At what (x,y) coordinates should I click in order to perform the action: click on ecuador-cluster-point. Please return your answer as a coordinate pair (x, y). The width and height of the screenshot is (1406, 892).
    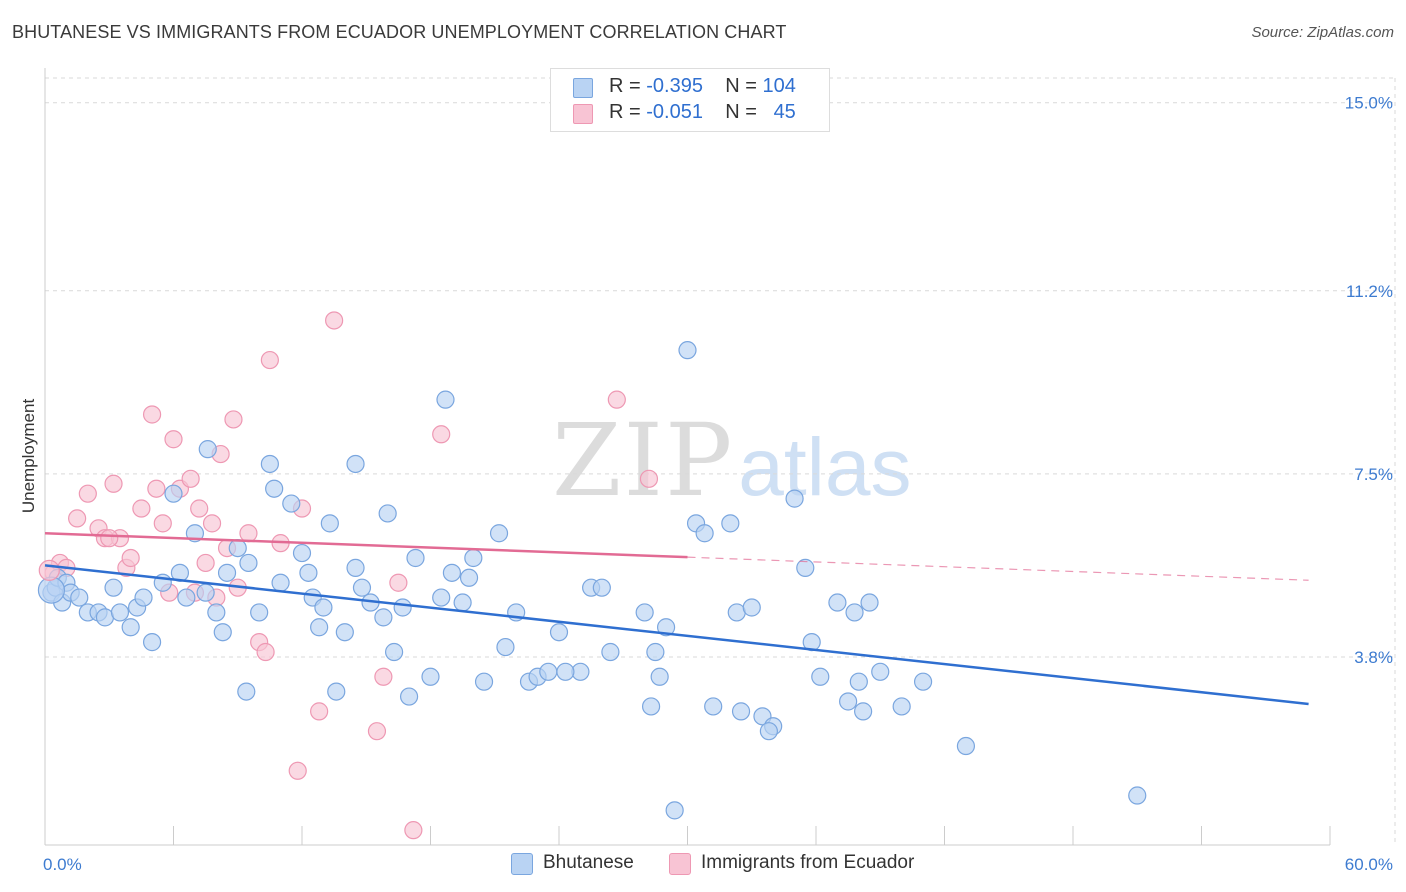
    Looking at the image, I should click on (49, 570).